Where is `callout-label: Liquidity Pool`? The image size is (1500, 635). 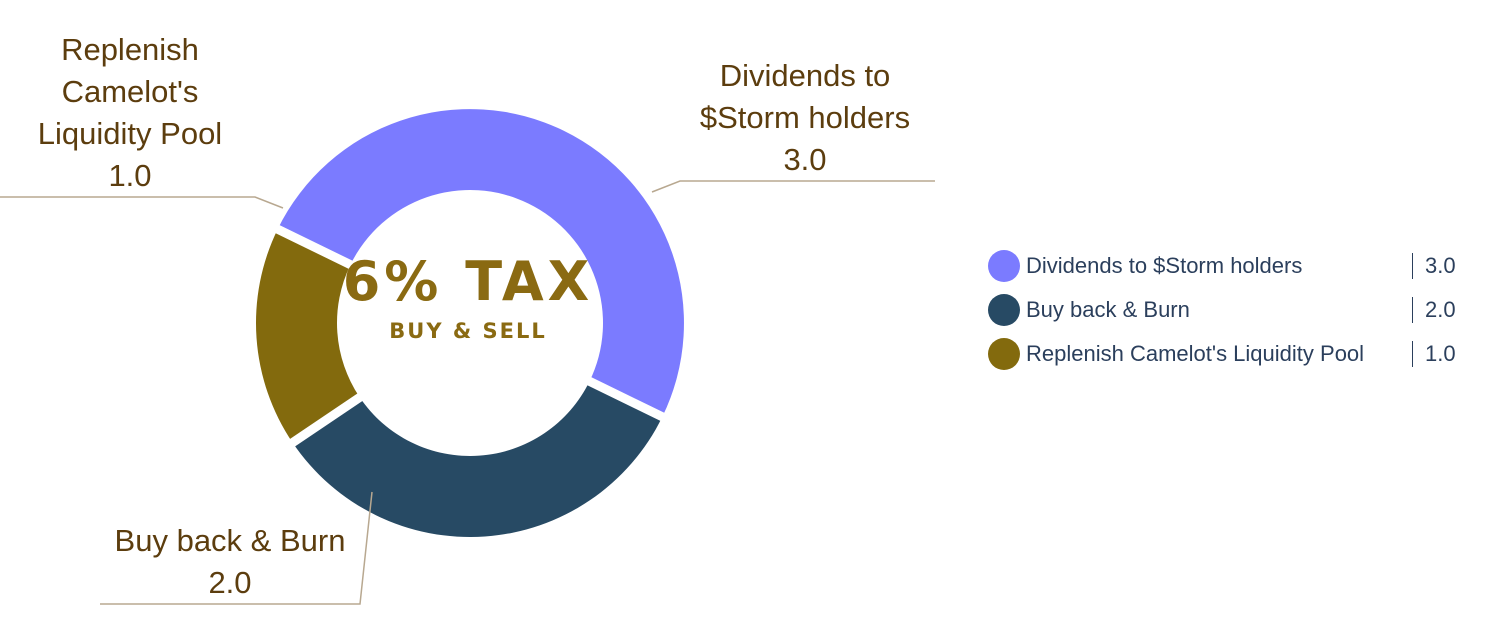 callout-label: Liquidity Pool is located at coordinates (130, 133).